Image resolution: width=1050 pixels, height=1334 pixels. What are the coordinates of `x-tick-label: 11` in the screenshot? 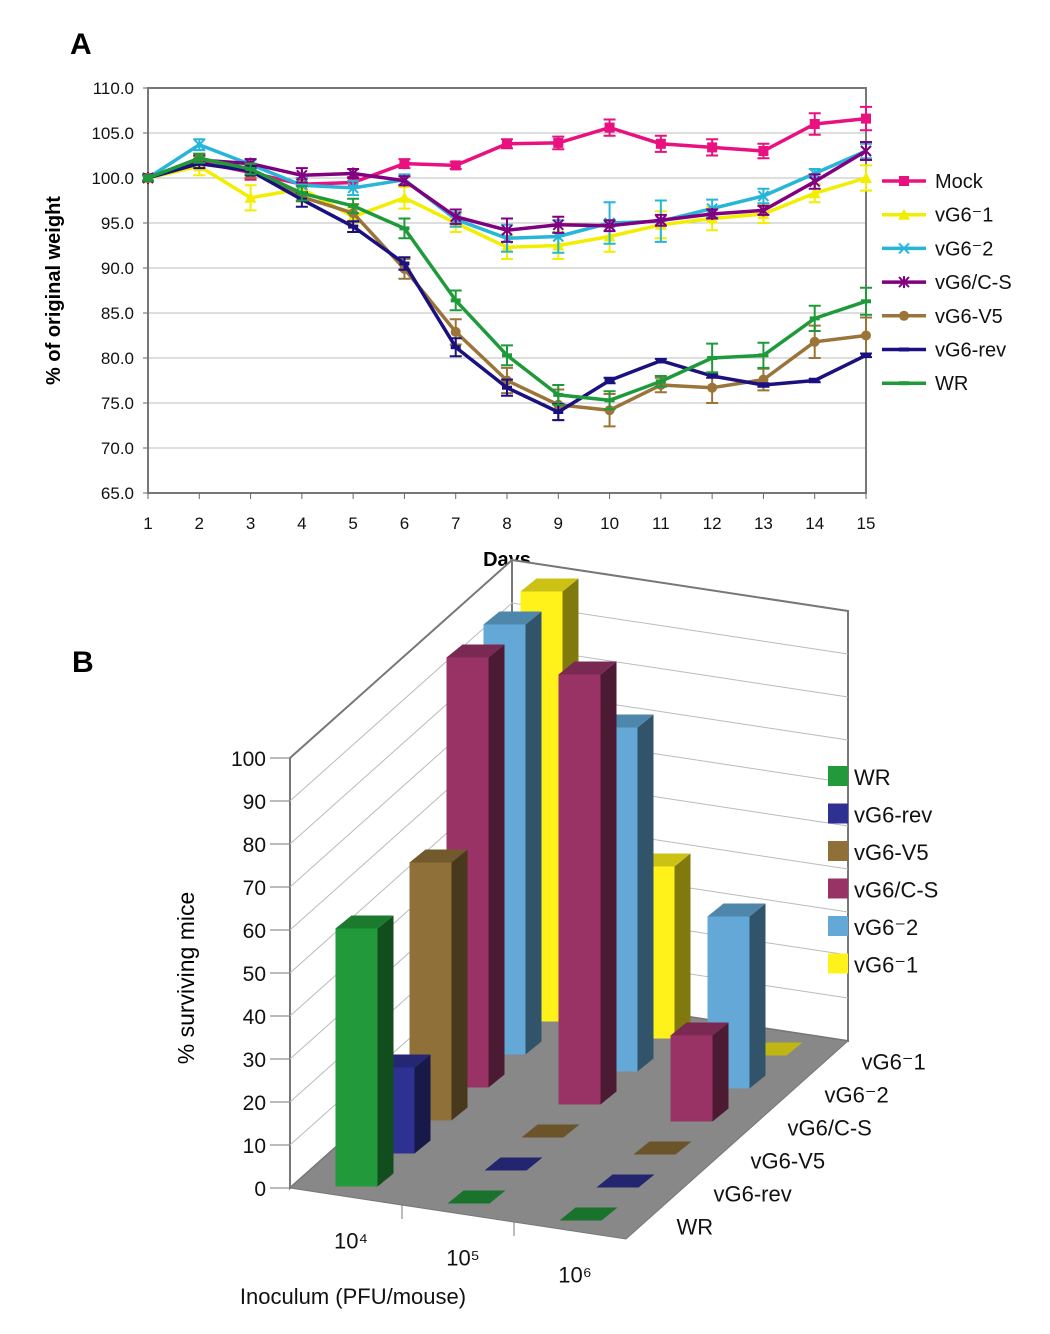 It's located at (661, 523).